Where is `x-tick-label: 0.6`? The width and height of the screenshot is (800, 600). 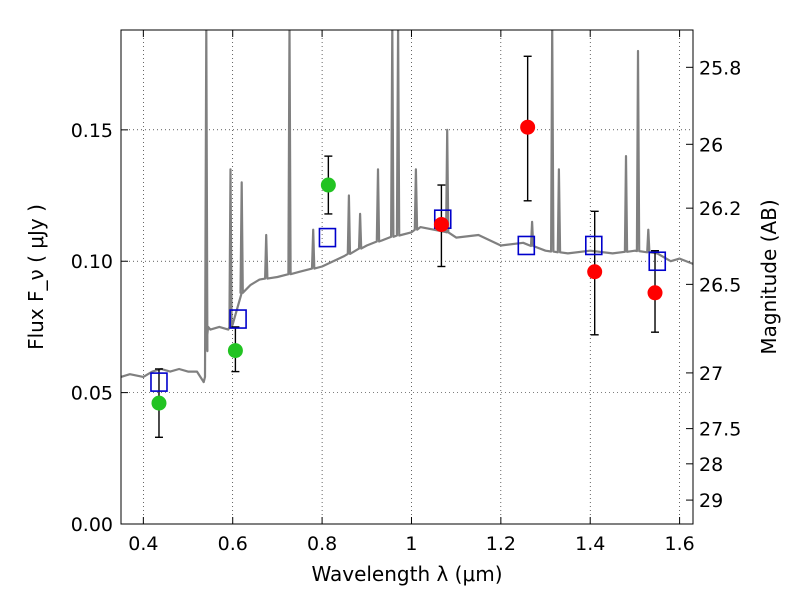
x-tick-label: 0.6 is located at coordinates (233, 544).